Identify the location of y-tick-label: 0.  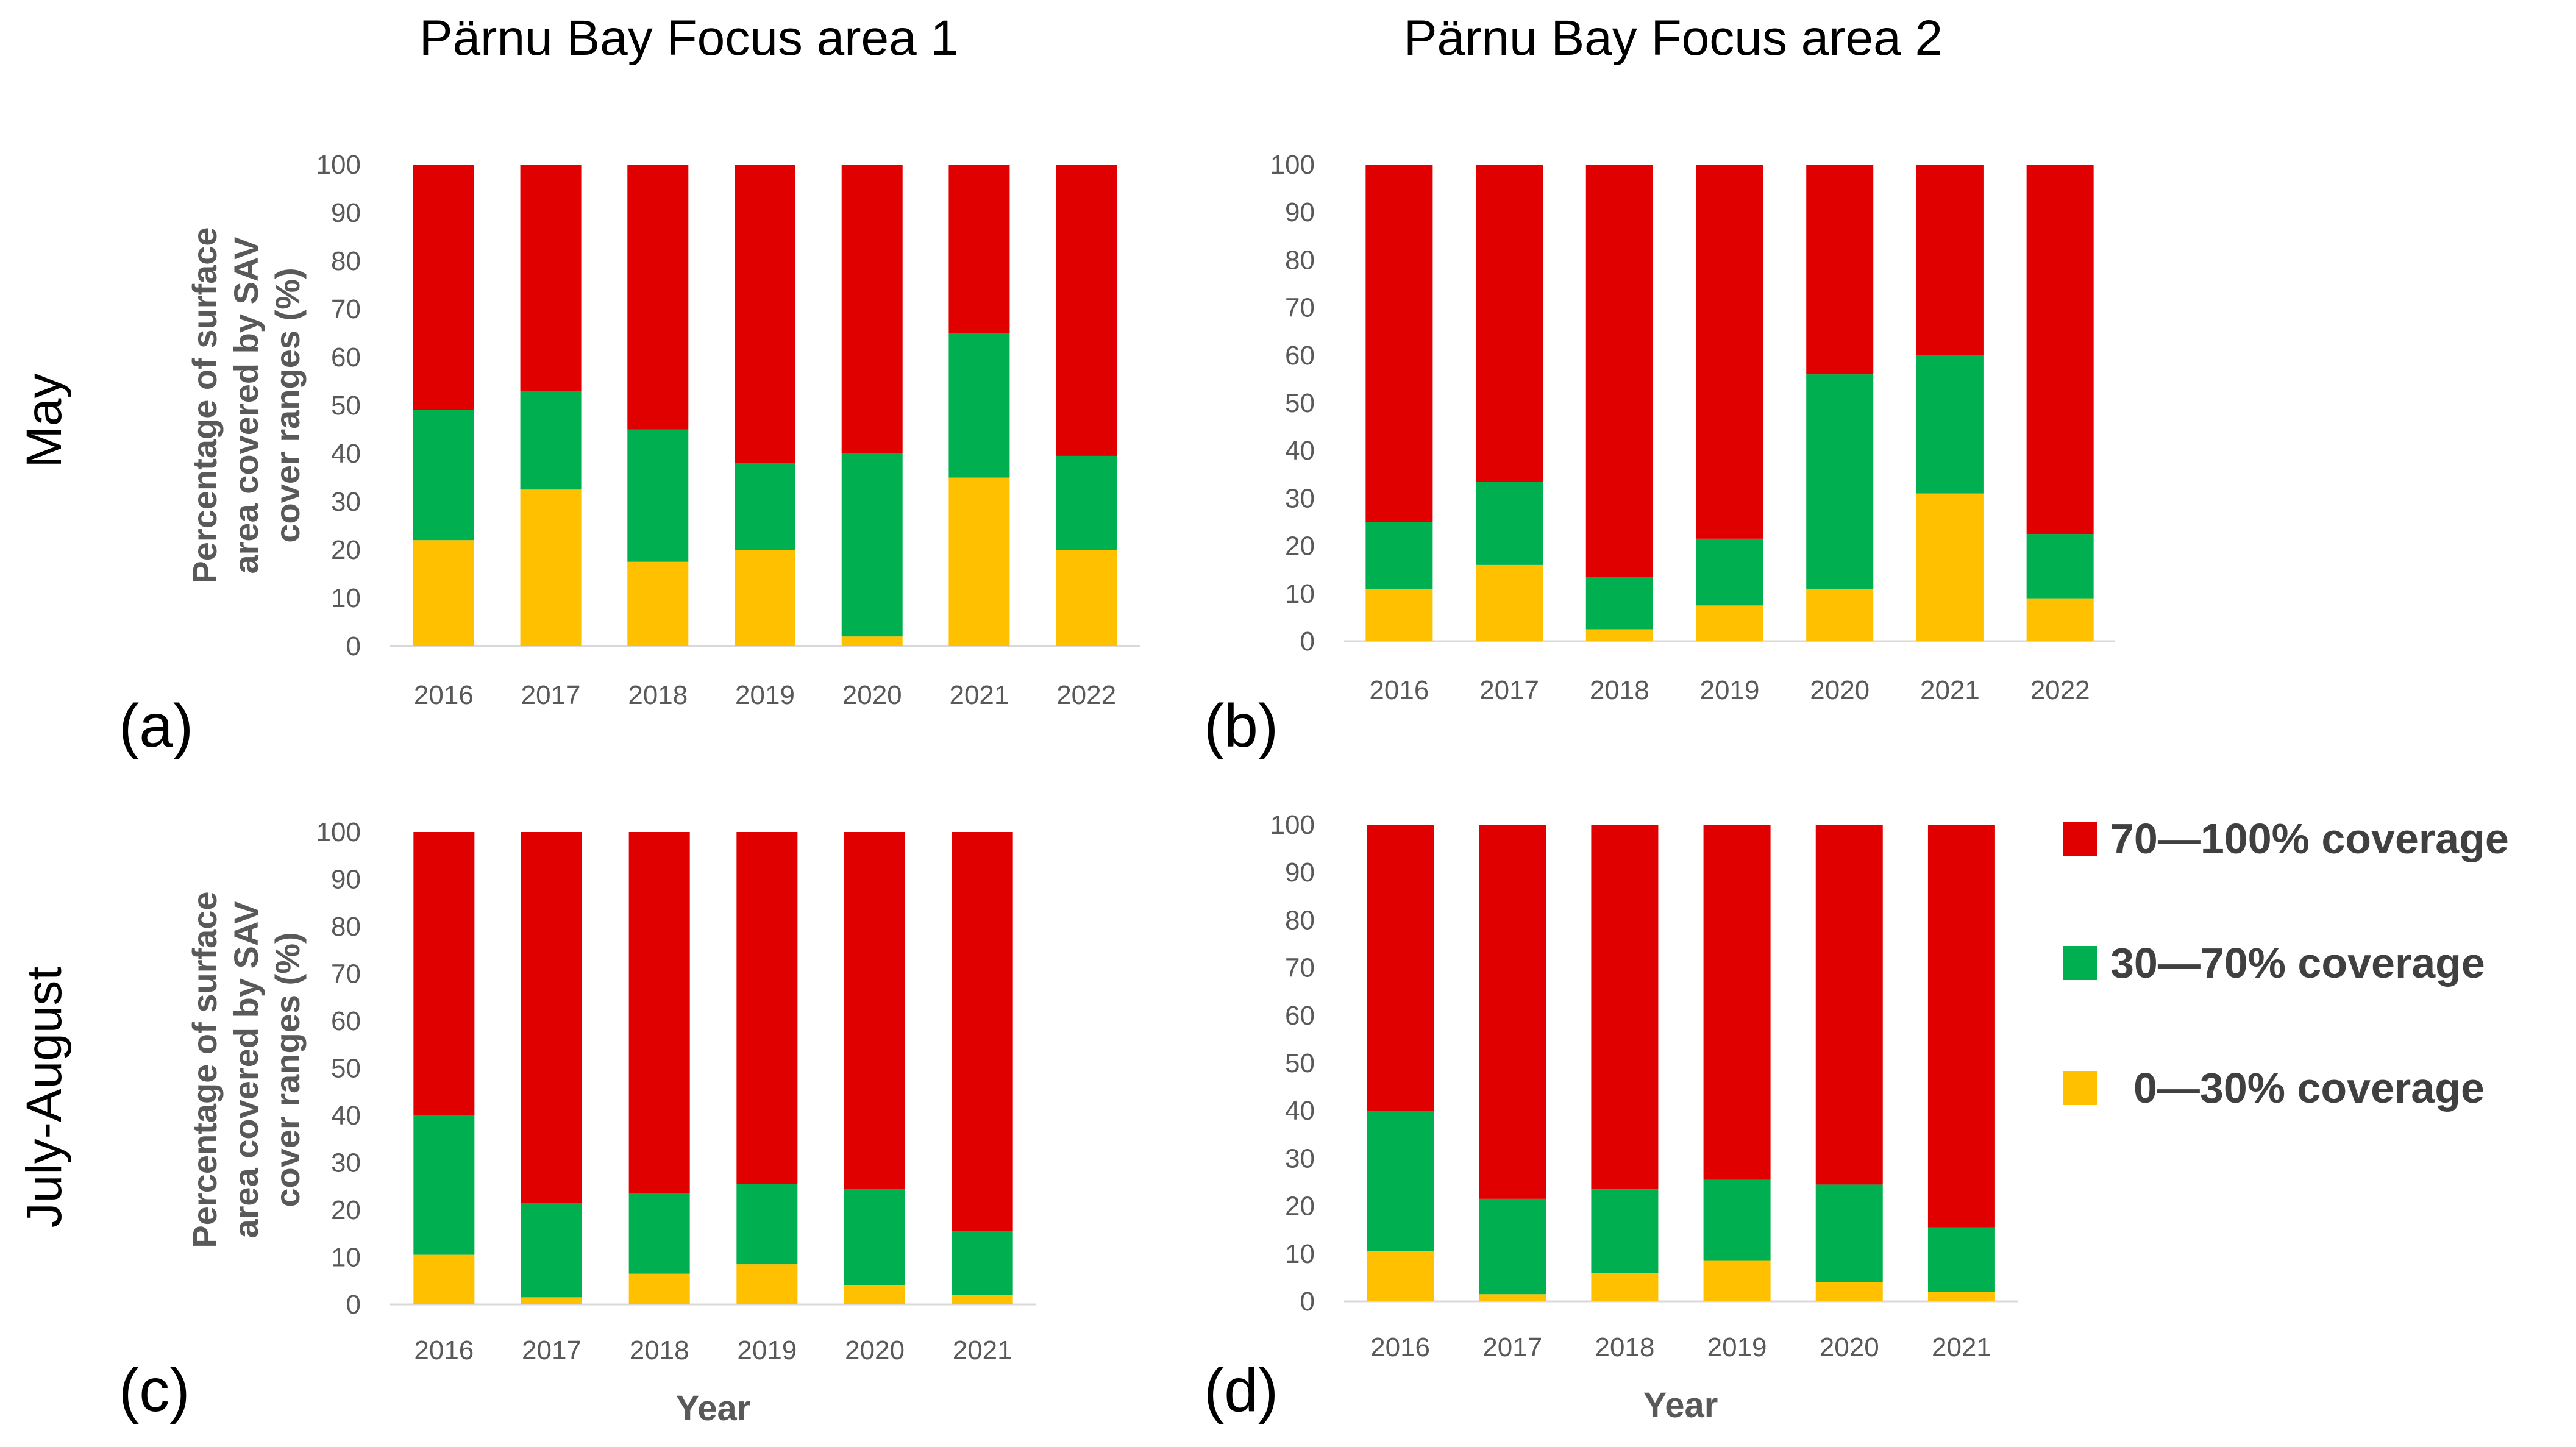
(1307, 1302).